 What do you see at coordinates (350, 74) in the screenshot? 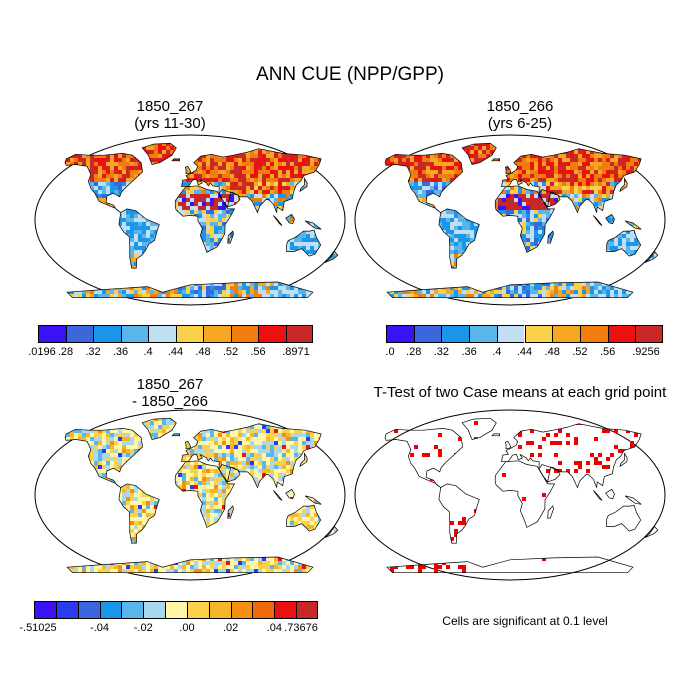
I see `page-title: ANN CUE (NPP/GPP)` at bounding box center [350, 74].